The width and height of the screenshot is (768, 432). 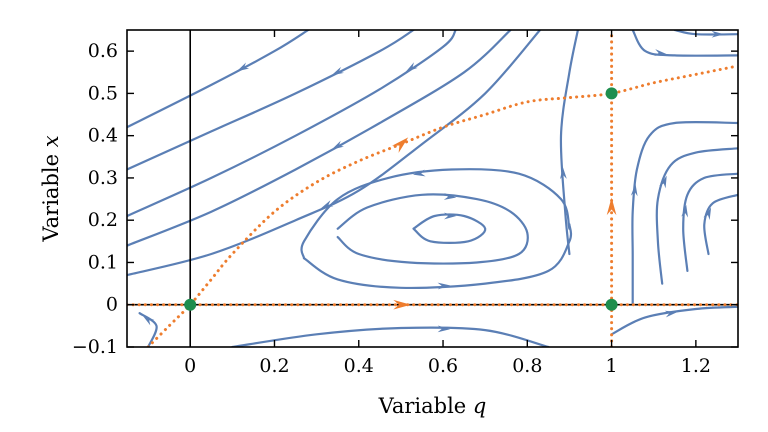 I want to click on y-tick-label: 0.5, so click(x=103, y=93).